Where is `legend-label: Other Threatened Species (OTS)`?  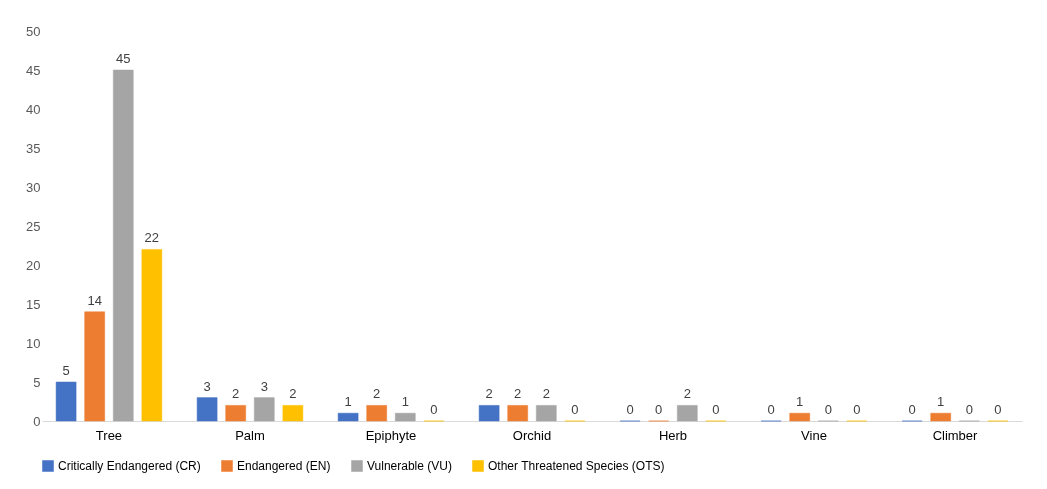
legend-label: Other Threatened Species (OTS) is located at coordinates (576, 466).